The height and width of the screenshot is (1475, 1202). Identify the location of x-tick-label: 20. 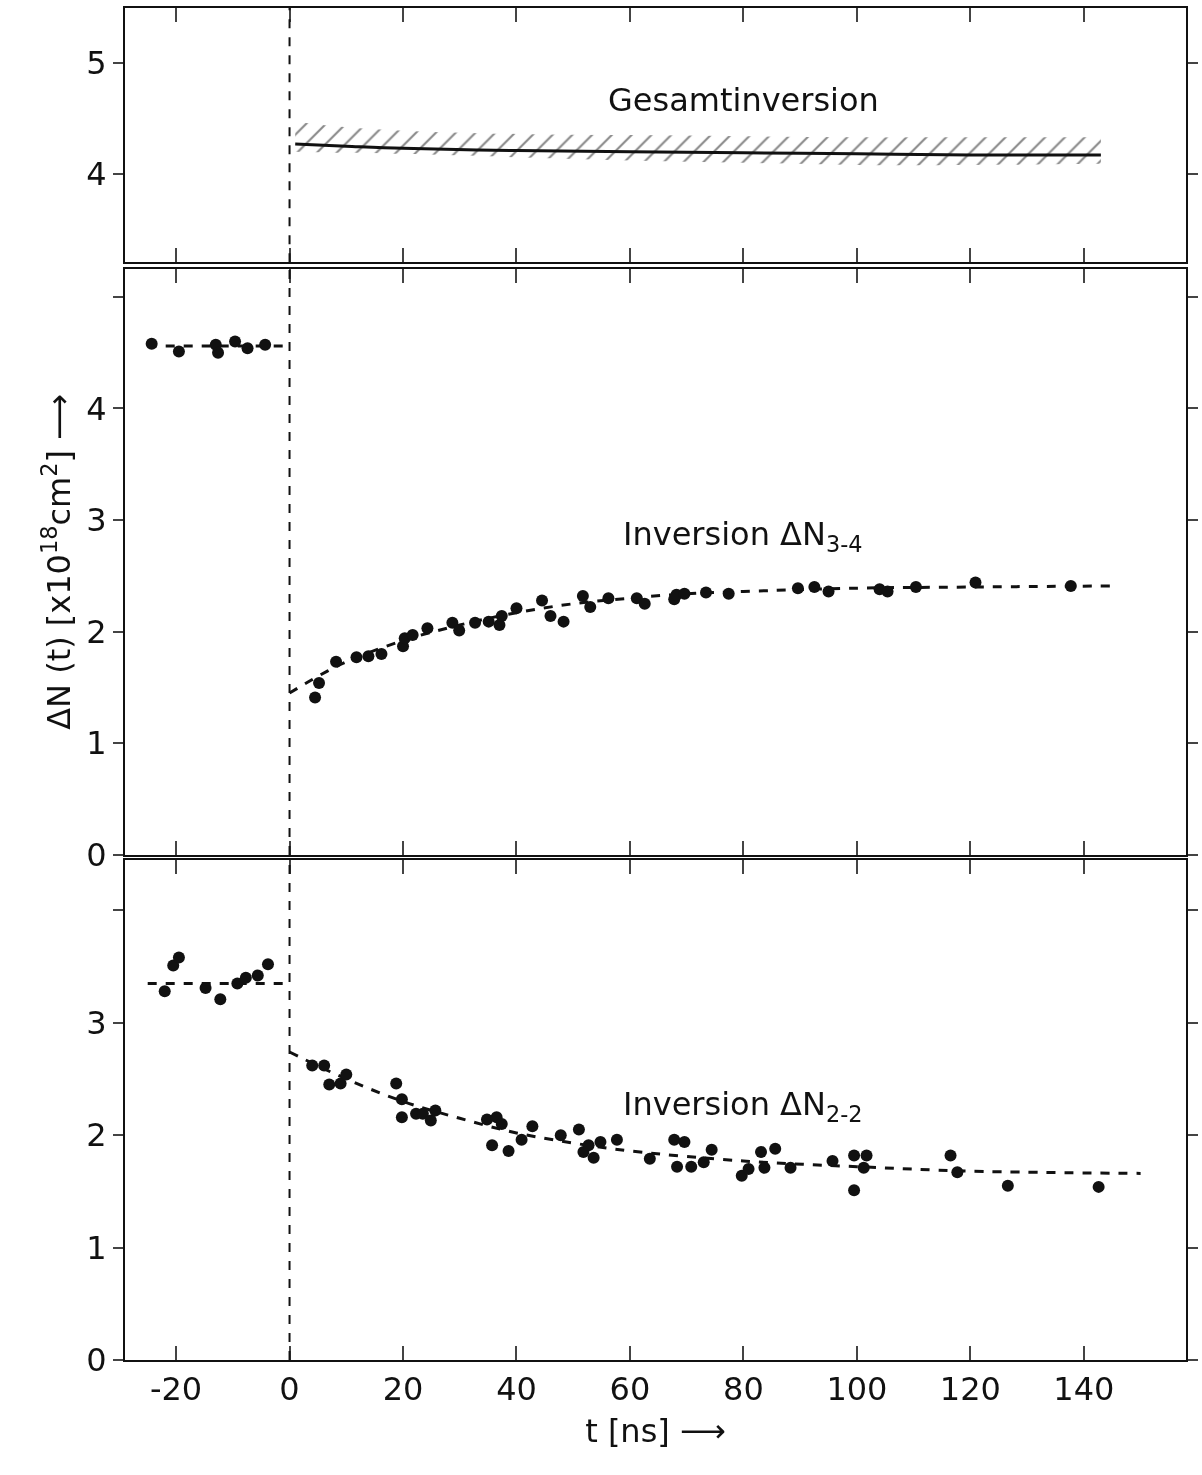
(403, 1389).